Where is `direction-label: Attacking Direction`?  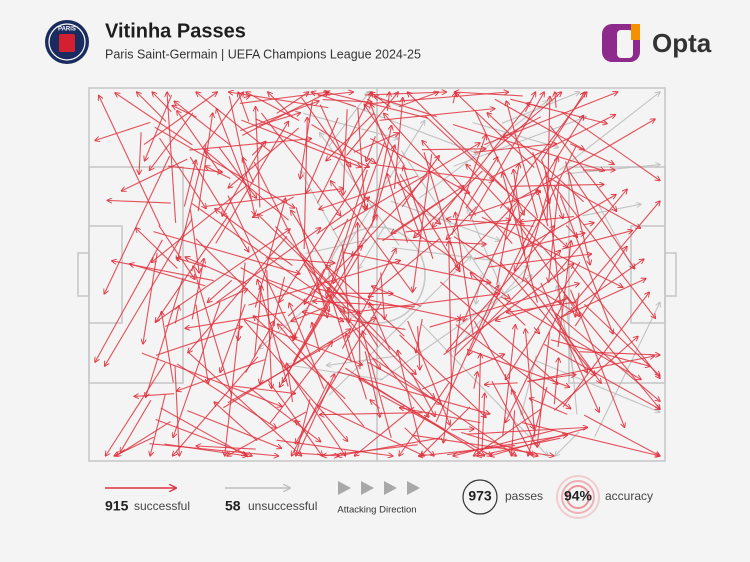
direction-label: Attacking Direction is located at coordinates (376, 510).